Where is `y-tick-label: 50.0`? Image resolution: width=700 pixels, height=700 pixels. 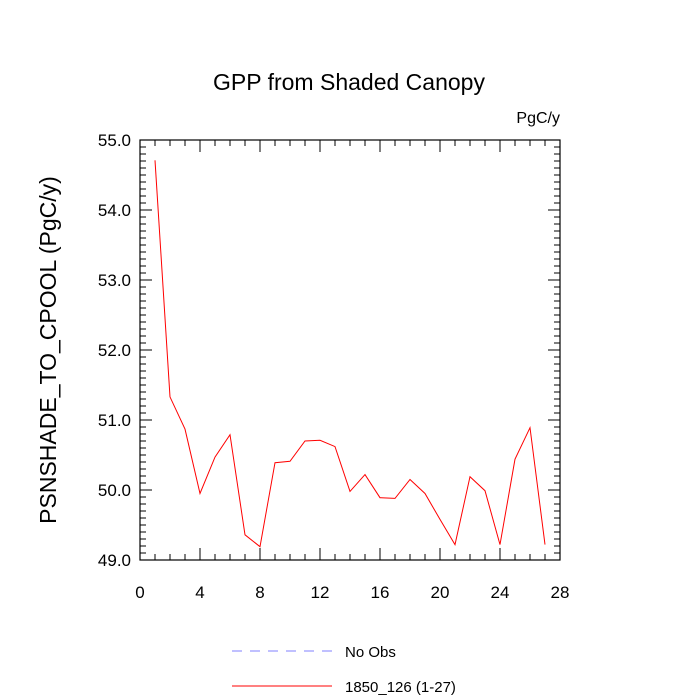 y-tick-label: 50.0 is located at coordinates (114, 490).